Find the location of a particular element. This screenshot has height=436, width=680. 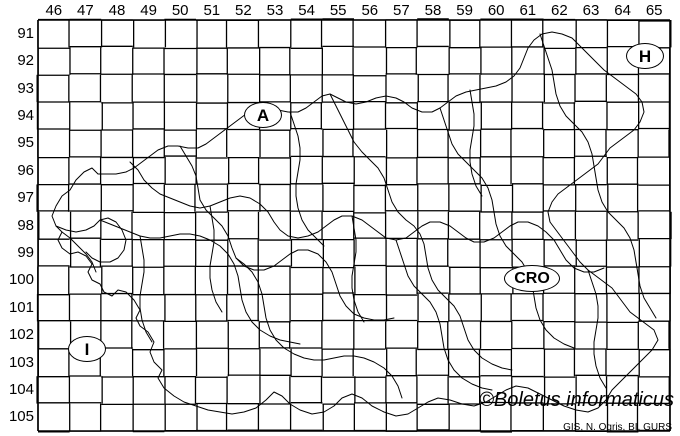

row-label-97: 97 is located at coordinates (25, 198).